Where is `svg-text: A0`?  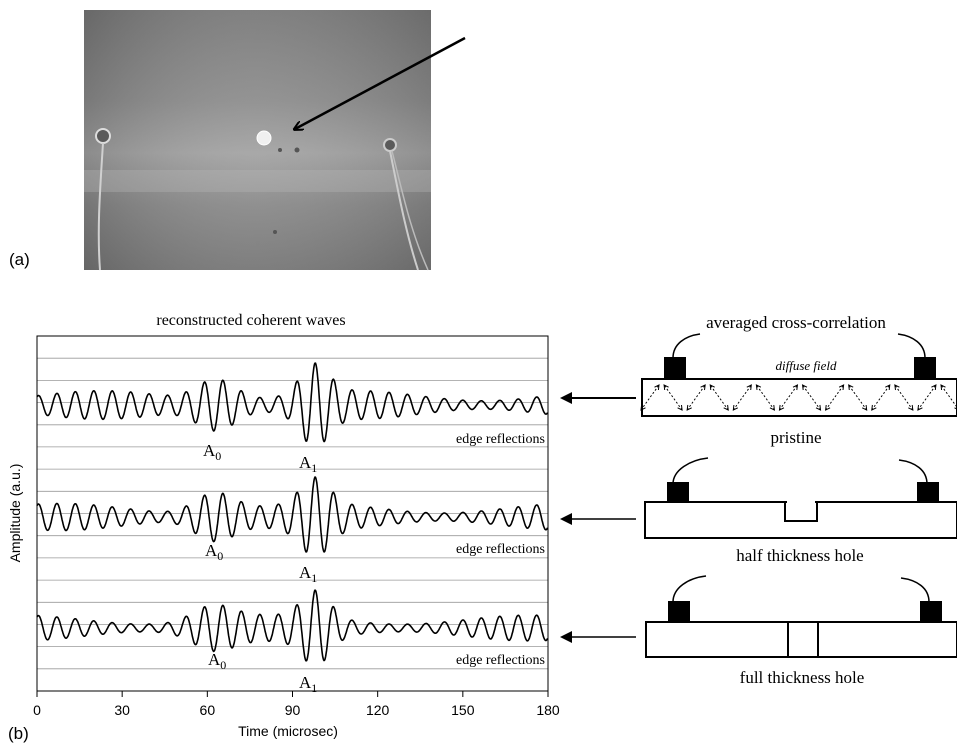 svg-text: A0 is located at coordinates (212, 452).